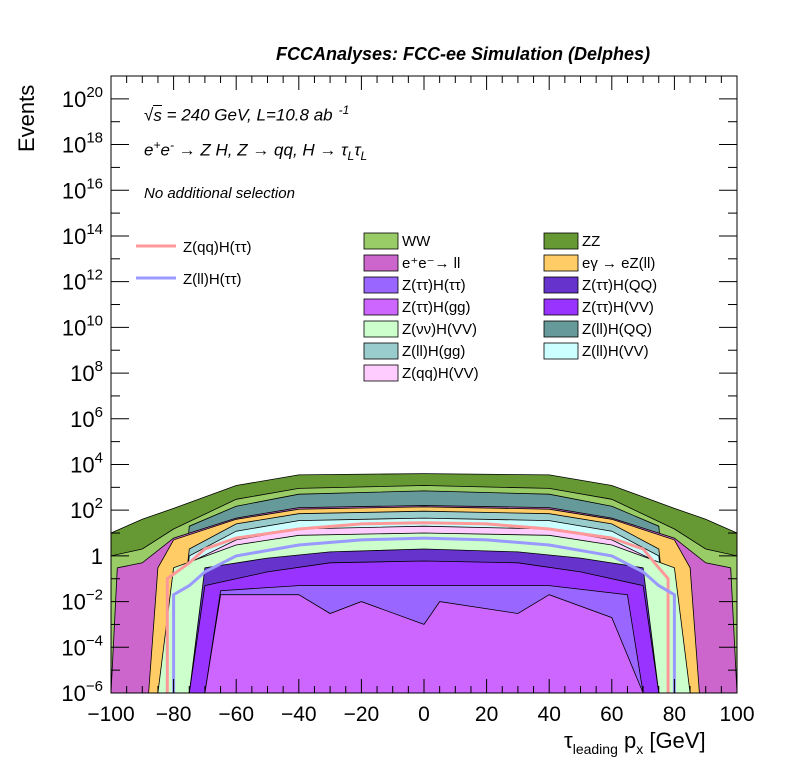  I want to click on x-tick-label: 20, so click(486, 714).